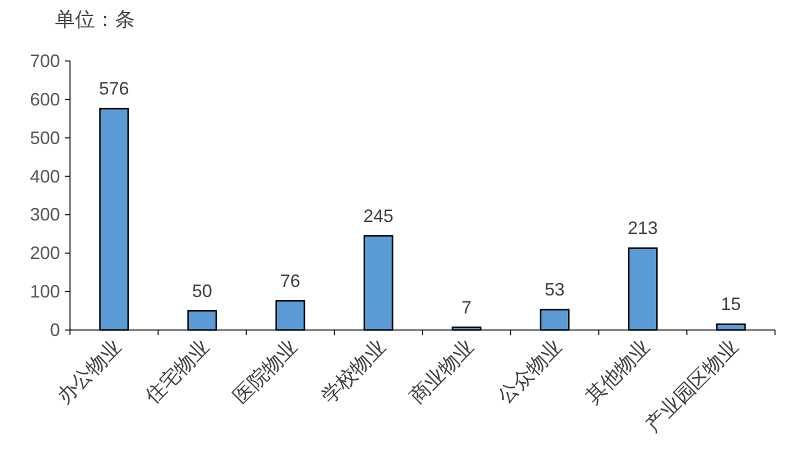  I want to click on y-tick-label: 100, so click(45, 292).